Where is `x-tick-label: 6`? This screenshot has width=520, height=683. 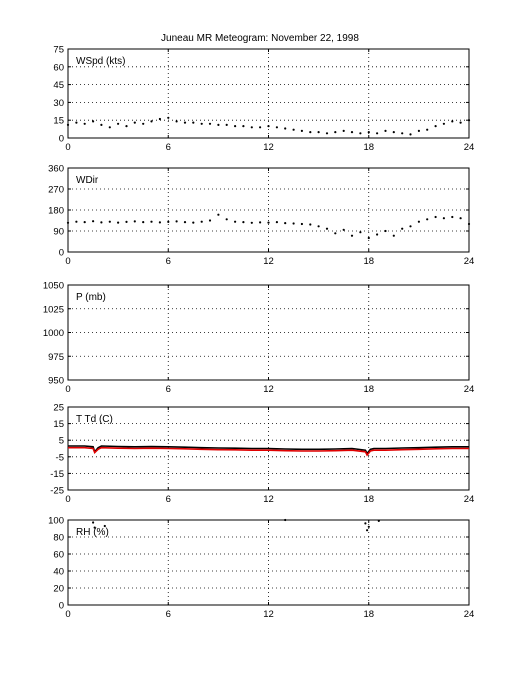
x-tick-label: 6 is located at coordinates (168, 389).